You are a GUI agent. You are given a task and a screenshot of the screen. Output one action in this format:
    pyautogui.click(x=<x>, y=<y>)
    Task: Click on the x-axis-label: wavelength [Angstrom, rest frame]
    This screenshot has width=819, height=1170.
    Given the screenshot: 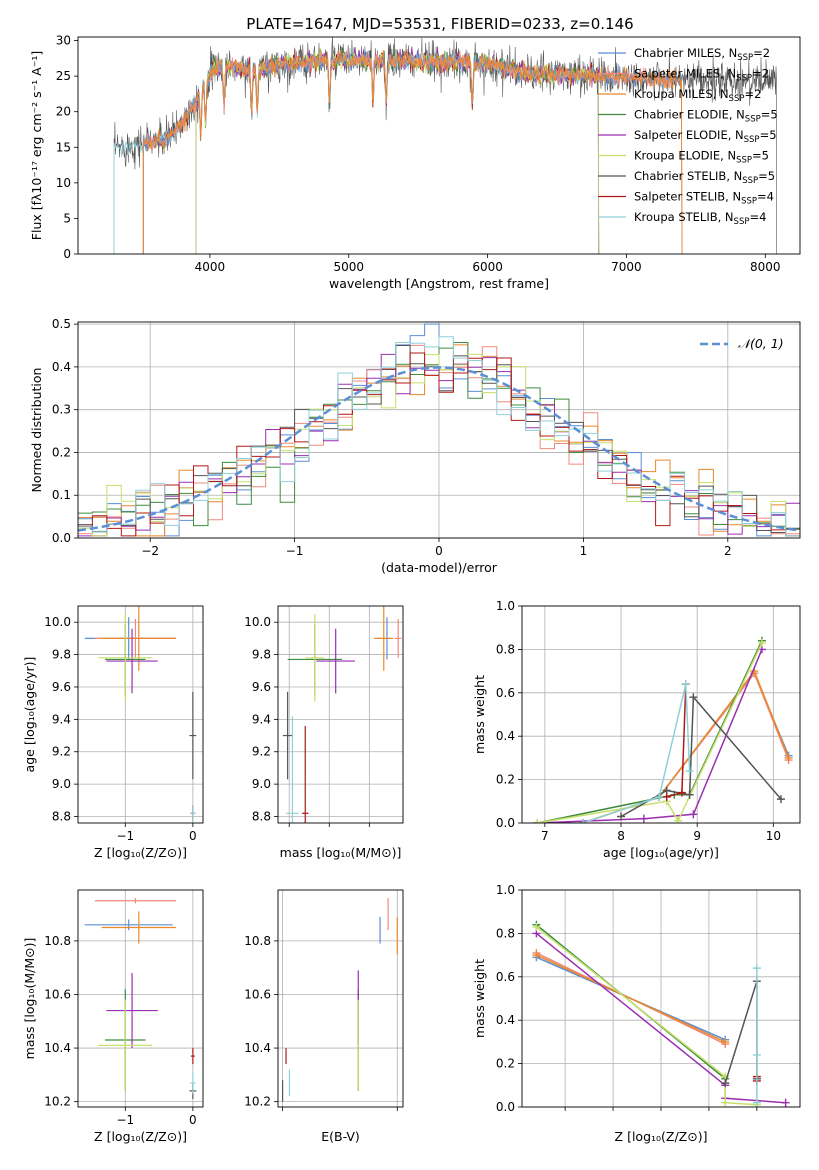 What is the action you would take?
    pyautogui.click(x=439, y=283)
    